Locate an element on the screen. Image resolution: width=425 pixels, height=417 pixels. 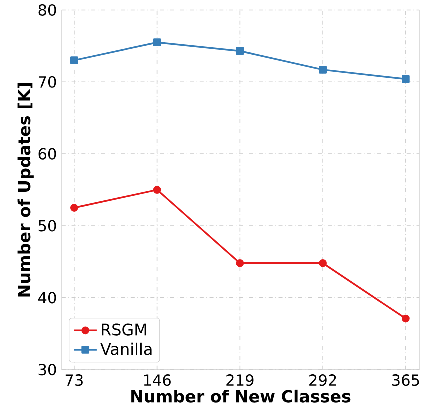
x-tick-label: 365 is located at coordinates (406, 380).